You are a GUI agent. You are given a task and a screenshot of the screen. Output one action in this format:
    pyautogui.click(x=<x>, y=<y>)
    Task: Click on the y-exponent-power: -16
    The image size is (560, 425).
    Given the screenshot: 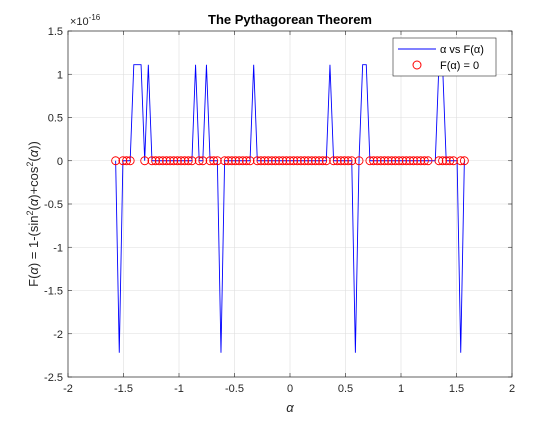 What is the action you would take?
    pyautogui.click(x=95, y=17)
    